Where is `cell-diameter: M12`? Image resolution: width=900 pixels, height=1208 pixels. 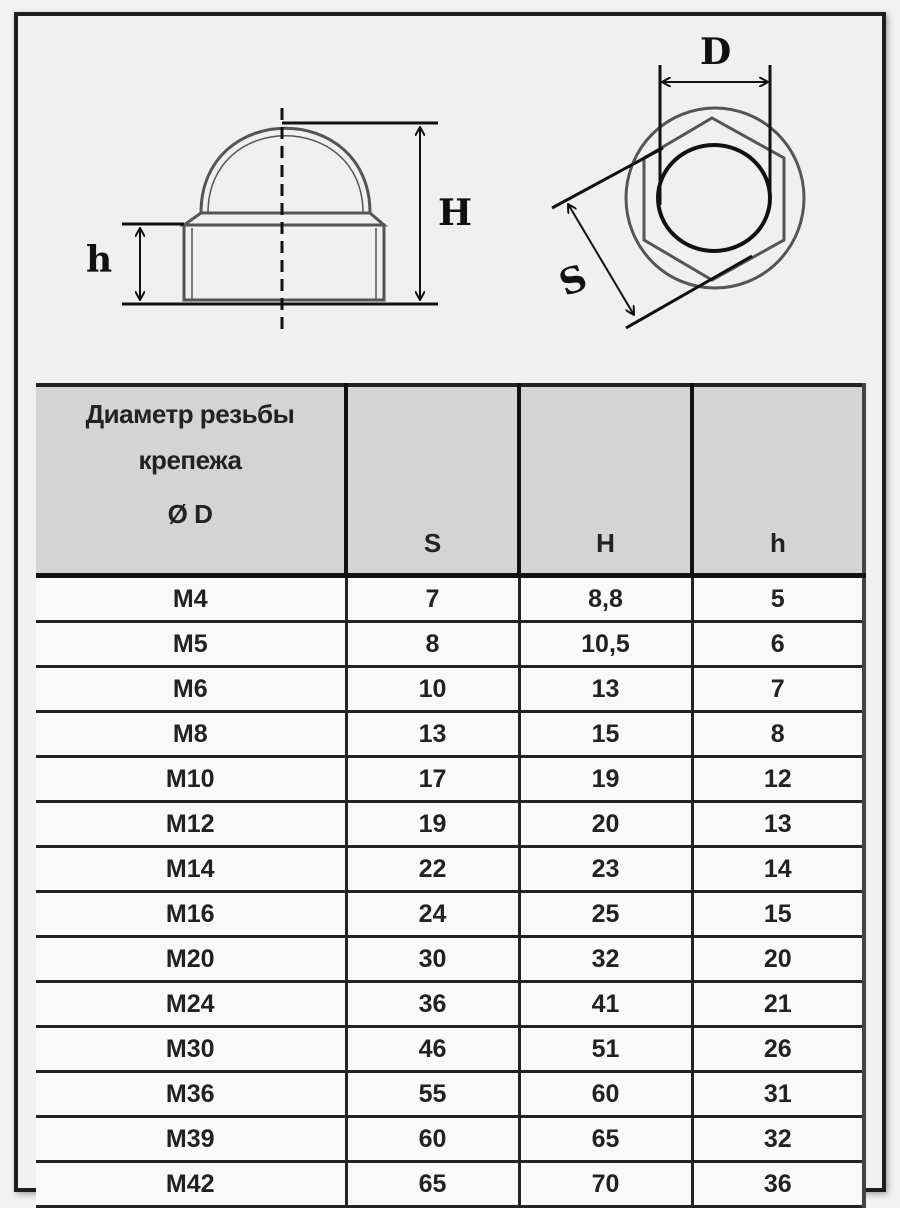
cell-diameter: M12 is located at coordinates (192, 824).